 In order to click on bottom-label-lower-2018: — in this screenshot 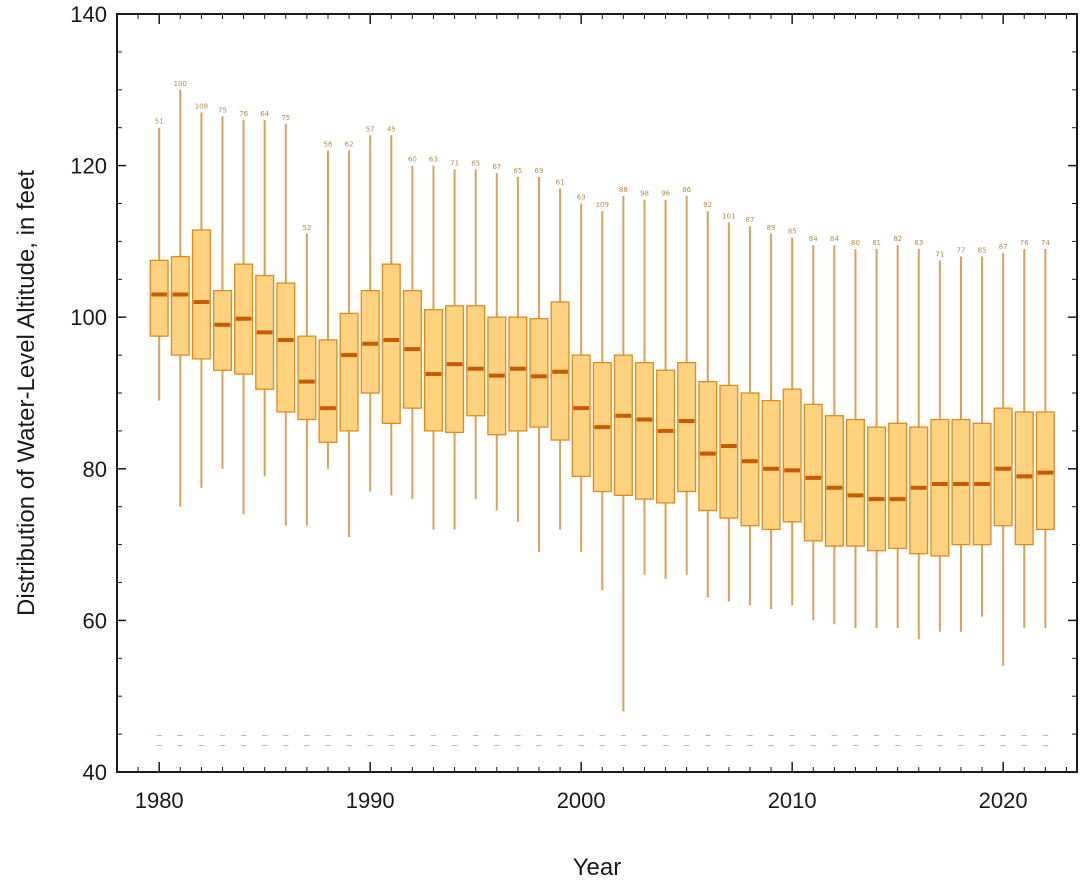, I will do `click(961, 746)`.